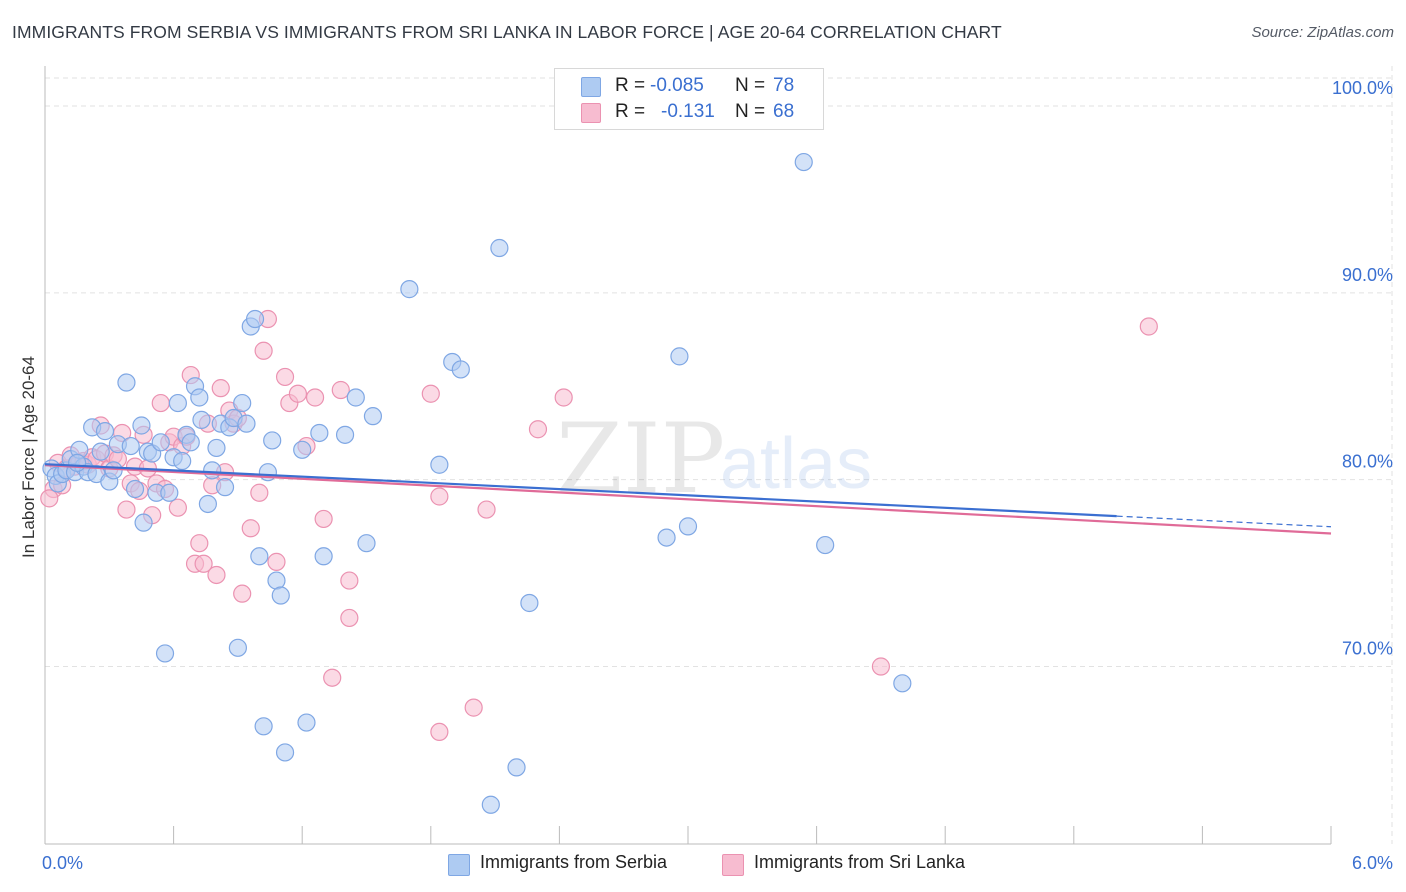 The image size is (1406, 892). What do you see at coordinates (1367, 275) in the screenshot?
I see `y-tick-label: 90.0%` at bounding box center [1367, 275].